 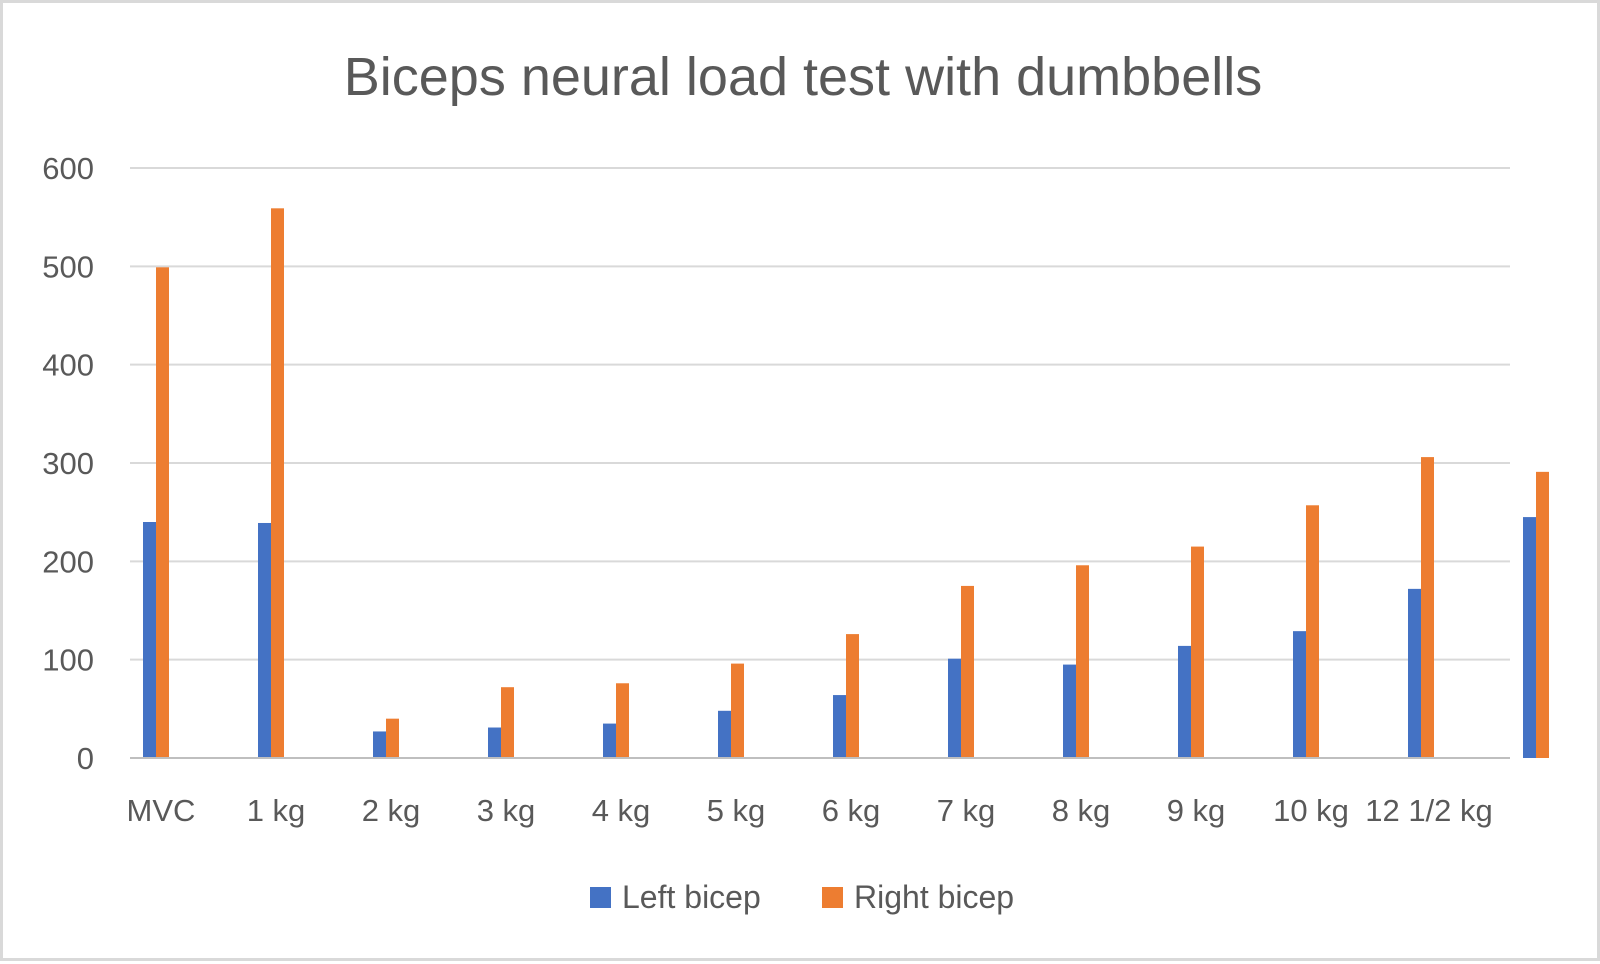 What do you see at coordinates (851, 810) in the screenshot?
I see `x-category-label: 6 kg` at bounding box center [851, 810].